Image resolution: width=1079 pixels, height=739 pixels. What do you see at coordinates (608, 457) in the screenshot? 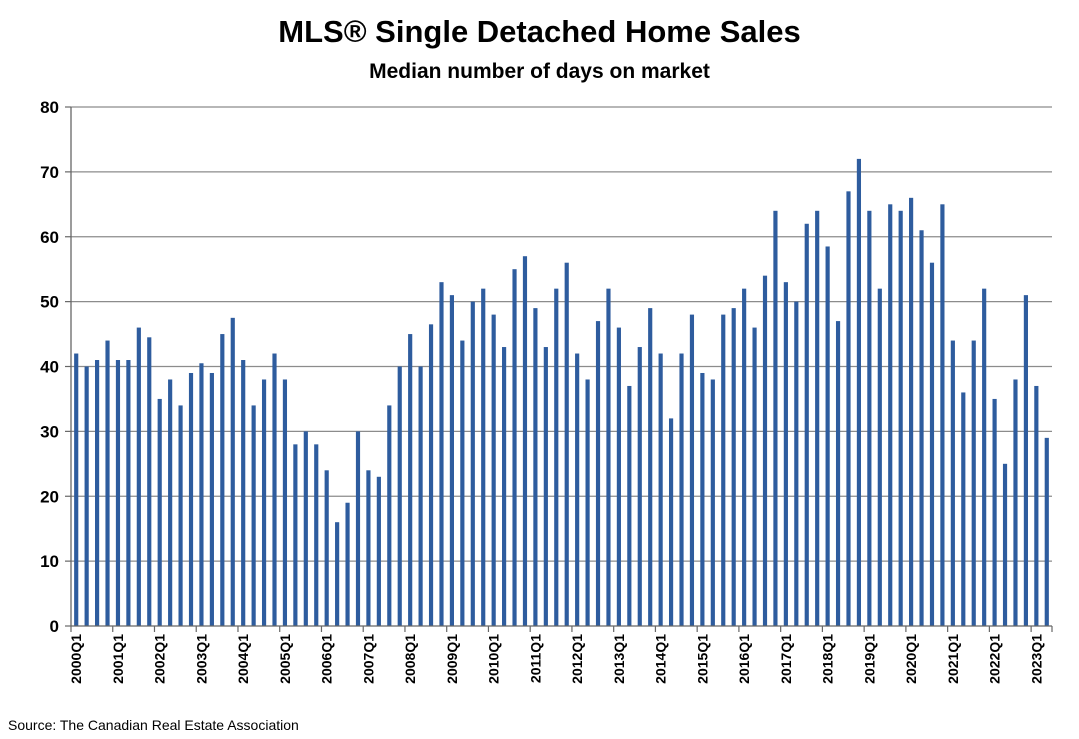
I see `bar-2012Q4` at bounding box center [608, 457].